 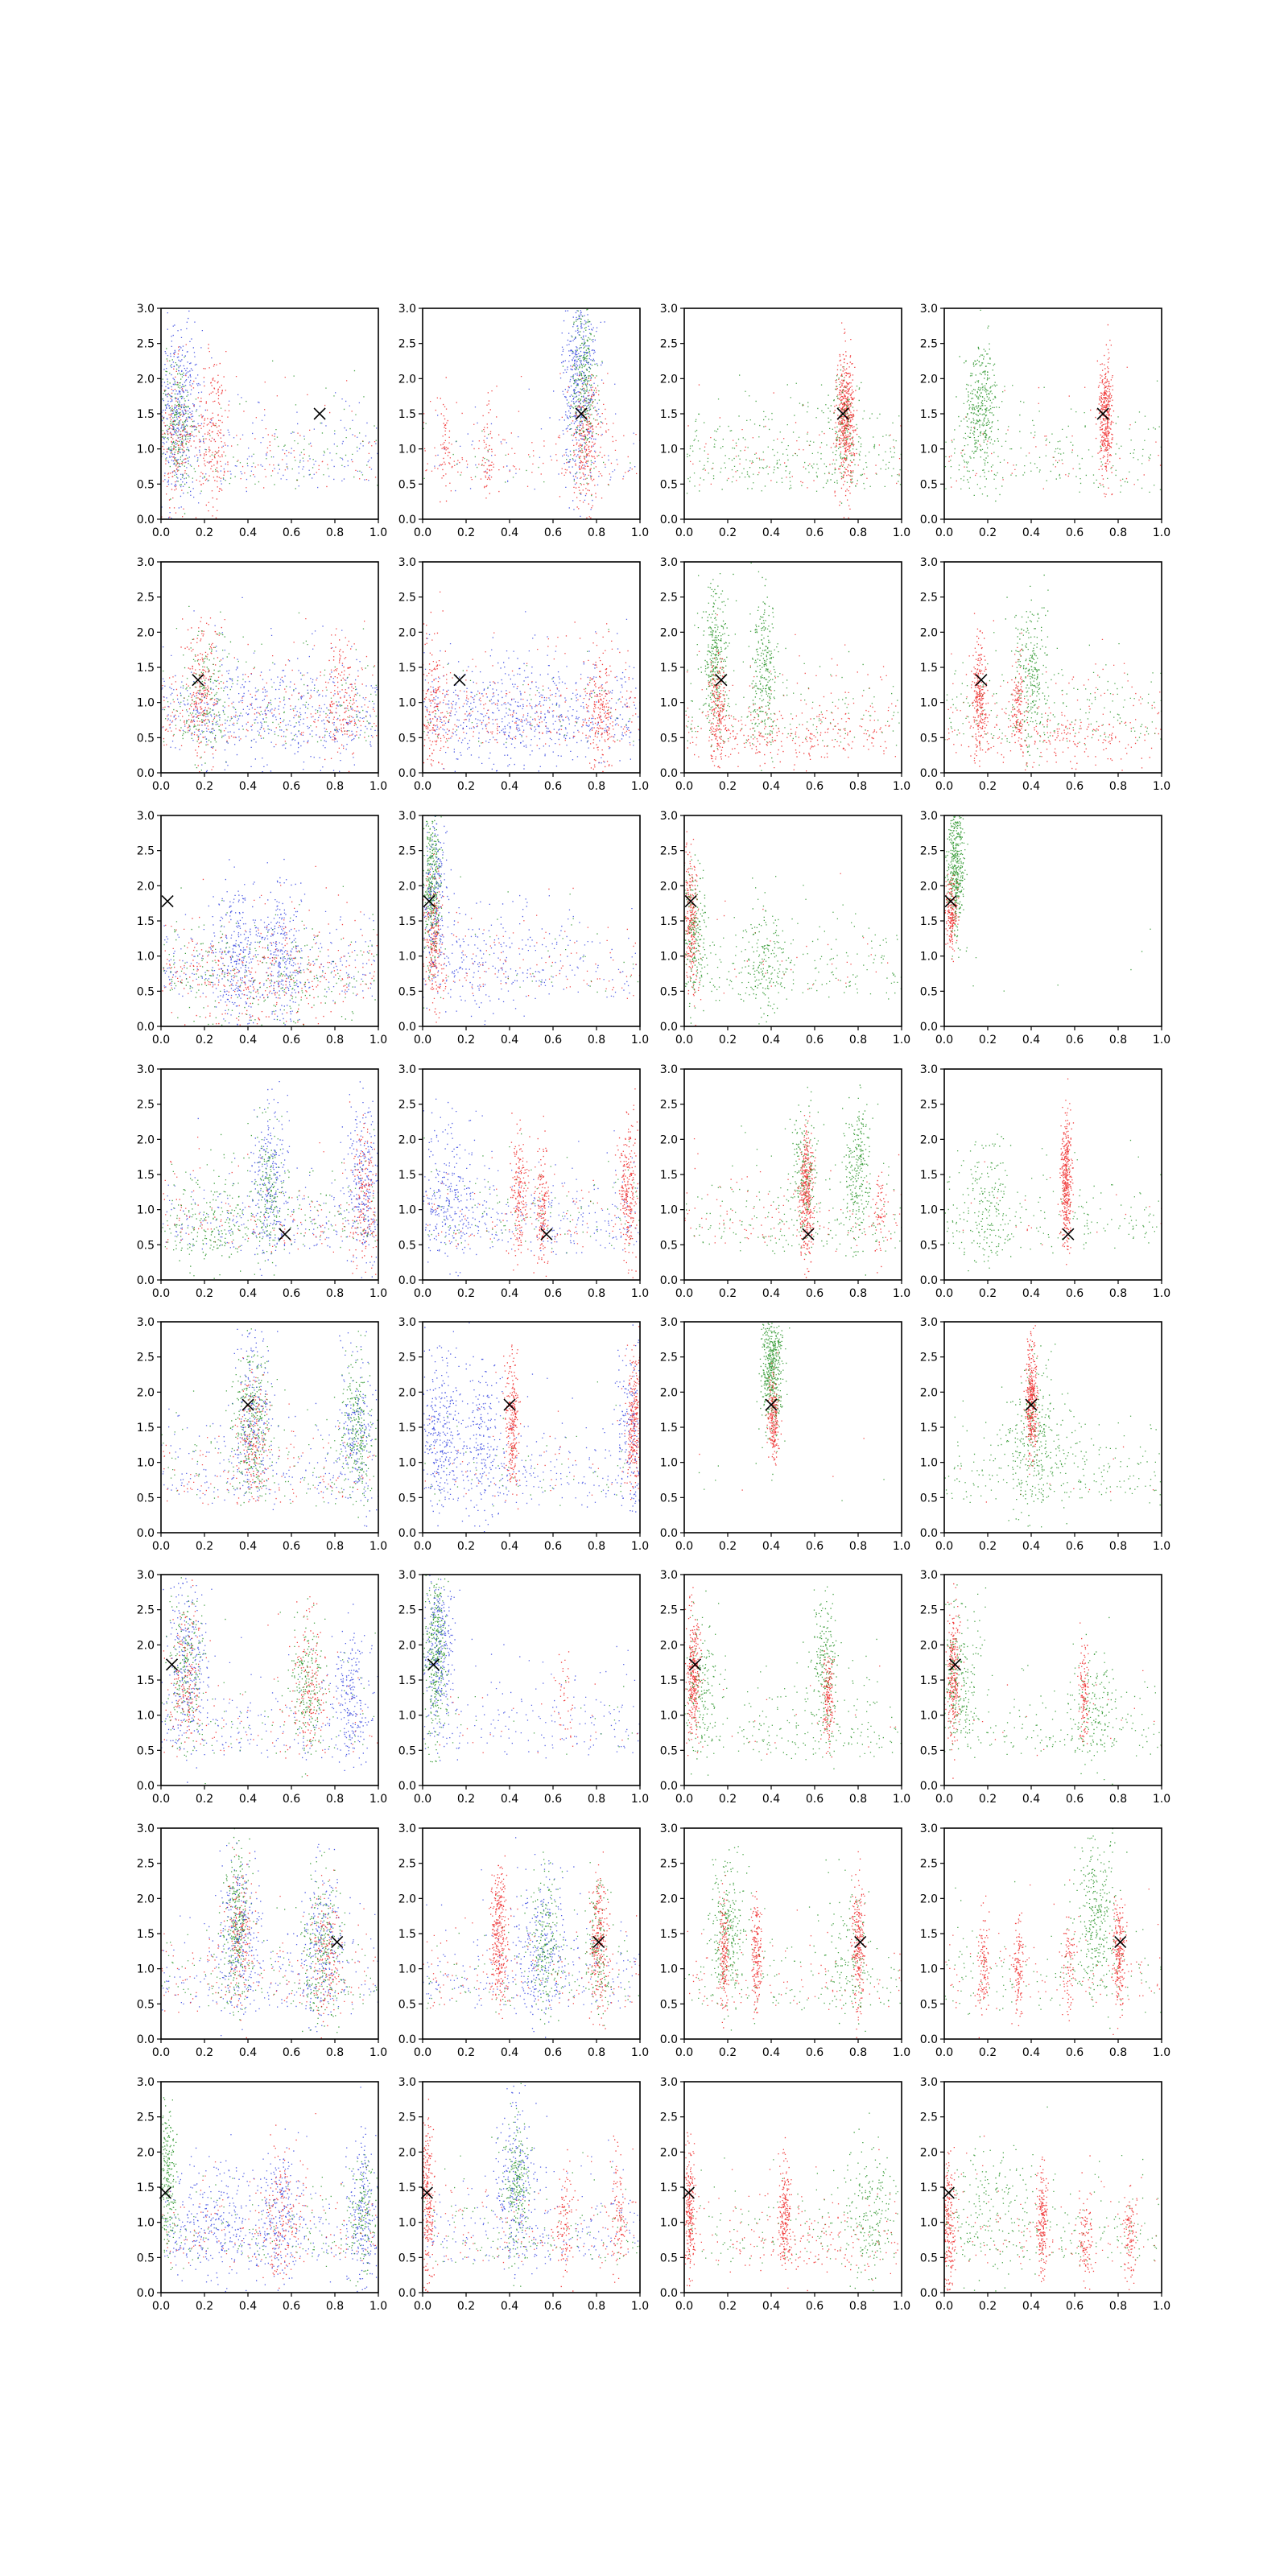 What do you see at coordinates (728, 2052) in the screenshot?
I see `x-tick-label: 0.2` at bounding box center [728, 2052].